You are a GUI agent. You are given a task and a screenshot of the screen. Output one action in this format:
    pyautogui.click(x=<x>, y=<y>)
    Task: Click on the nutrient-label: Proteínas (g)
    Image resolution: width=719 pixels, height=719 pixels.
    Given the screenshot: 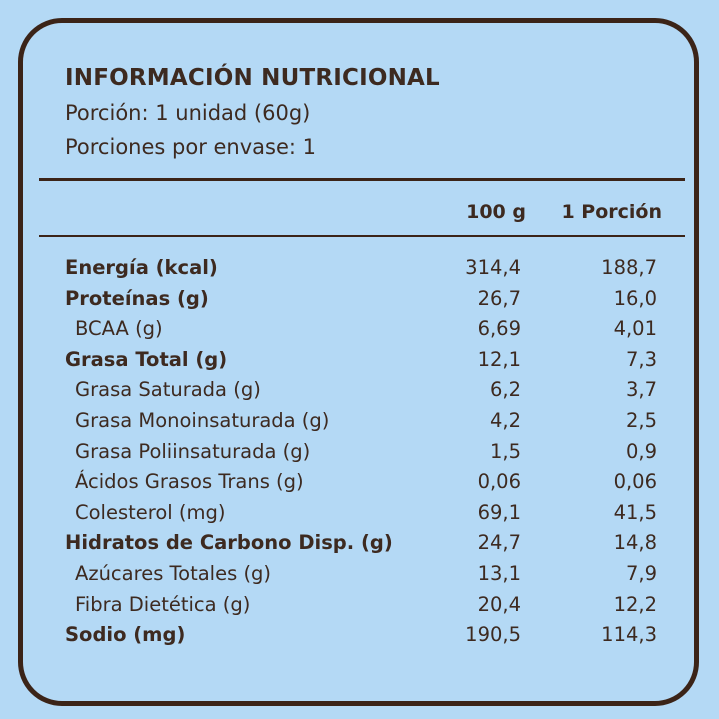 What is the action you would take?
    pyautogui.click(x=137, y=298)
    